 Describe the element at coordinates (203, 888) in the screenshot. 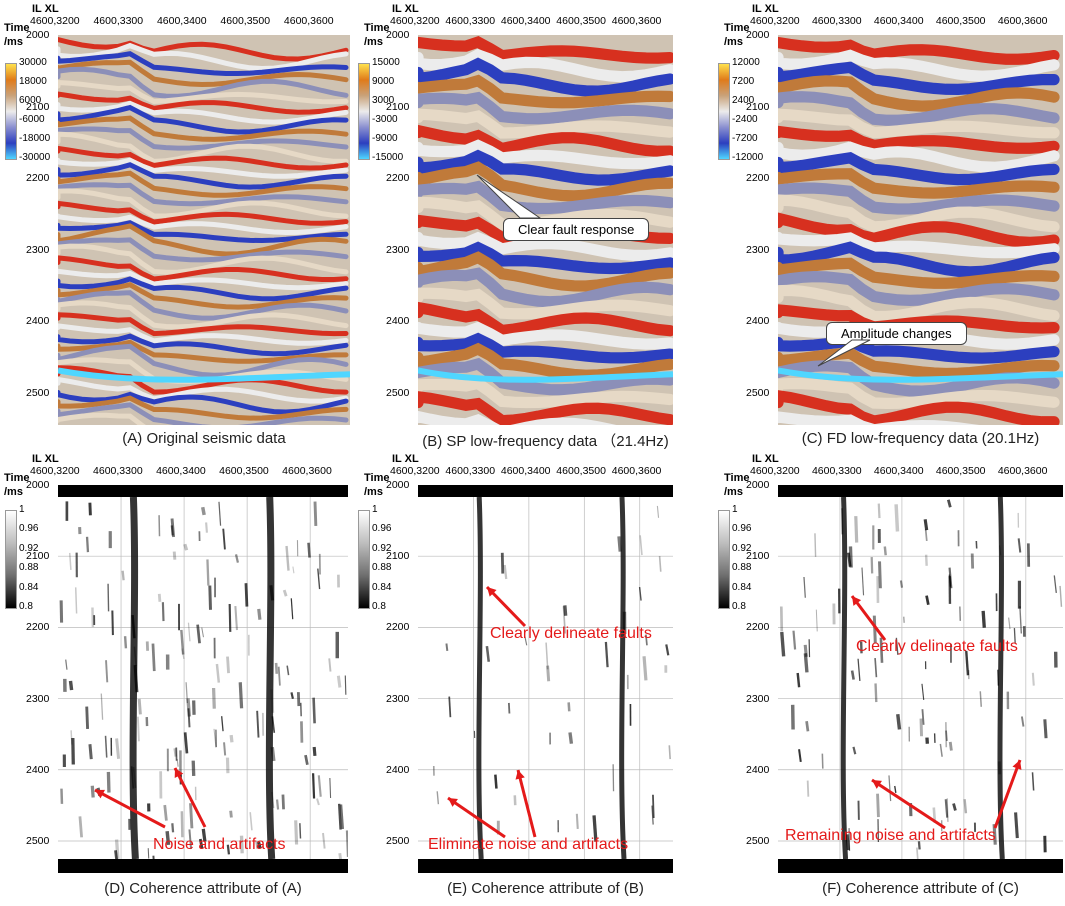

I see `panel-caption: (D) Coherence attribute of (A)` at that location.